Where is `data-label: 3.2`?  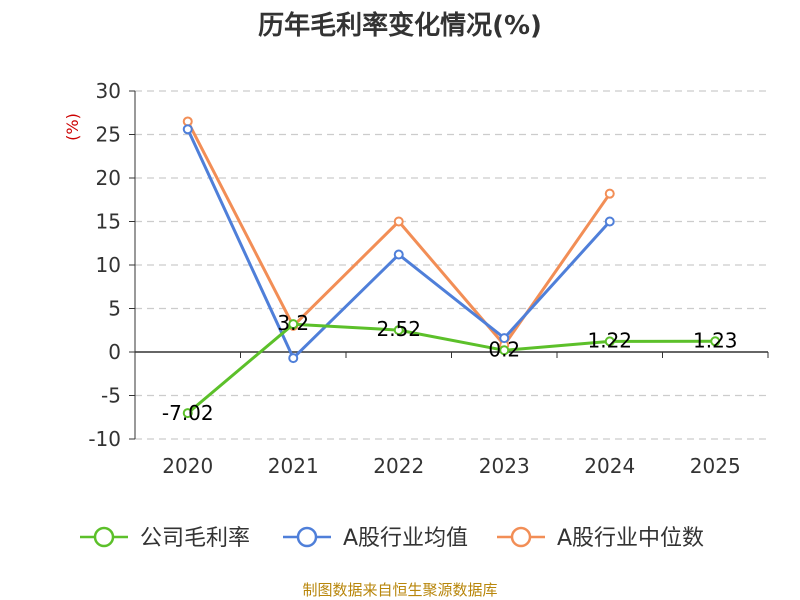 data-label: 3.2 is located at coordinates (293, 323).